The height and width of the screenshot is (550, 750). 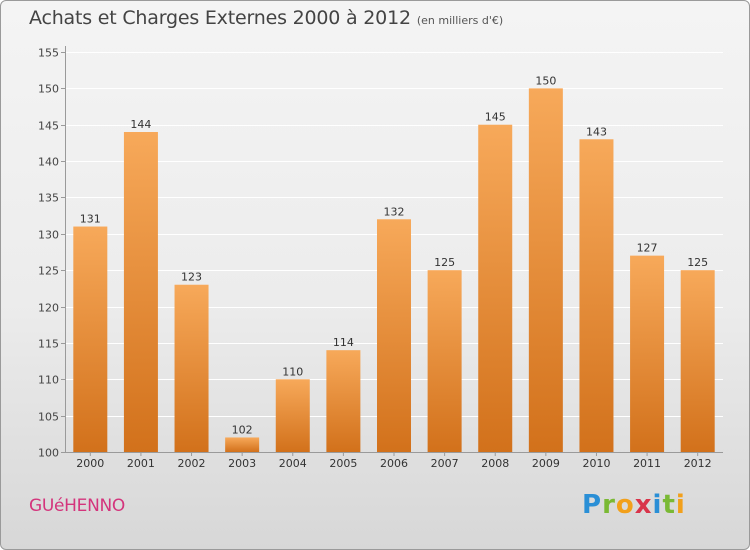 What do you see at coordinates (343, 463) in the screenshot?
I see `x-tick-label: 2005` at bounding box center [343, 463].